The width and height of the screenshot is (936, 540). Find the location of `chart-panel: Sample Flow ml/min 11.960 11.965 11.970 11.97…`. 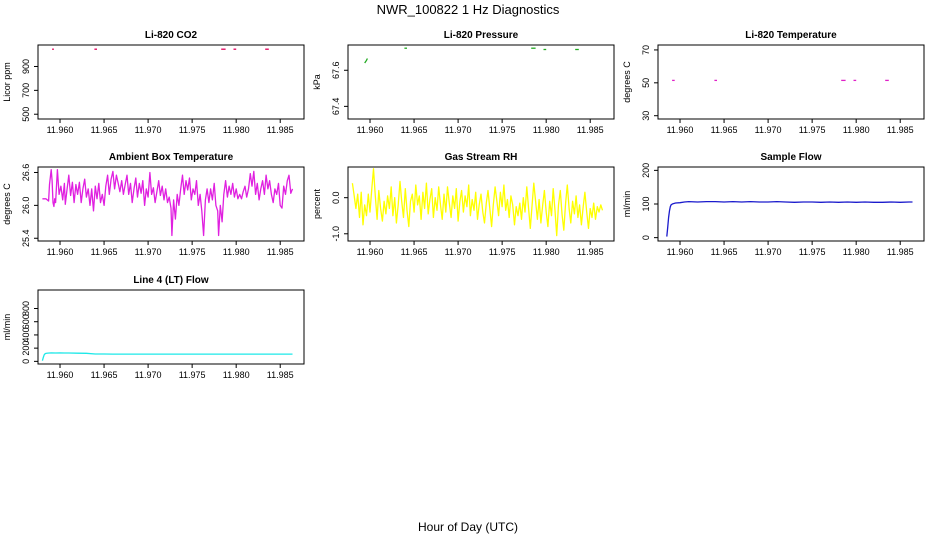

chart-panel: Sample Flow ml/min 11.960 11.965 11.970 11.97… is located at coordinates (773, 204).